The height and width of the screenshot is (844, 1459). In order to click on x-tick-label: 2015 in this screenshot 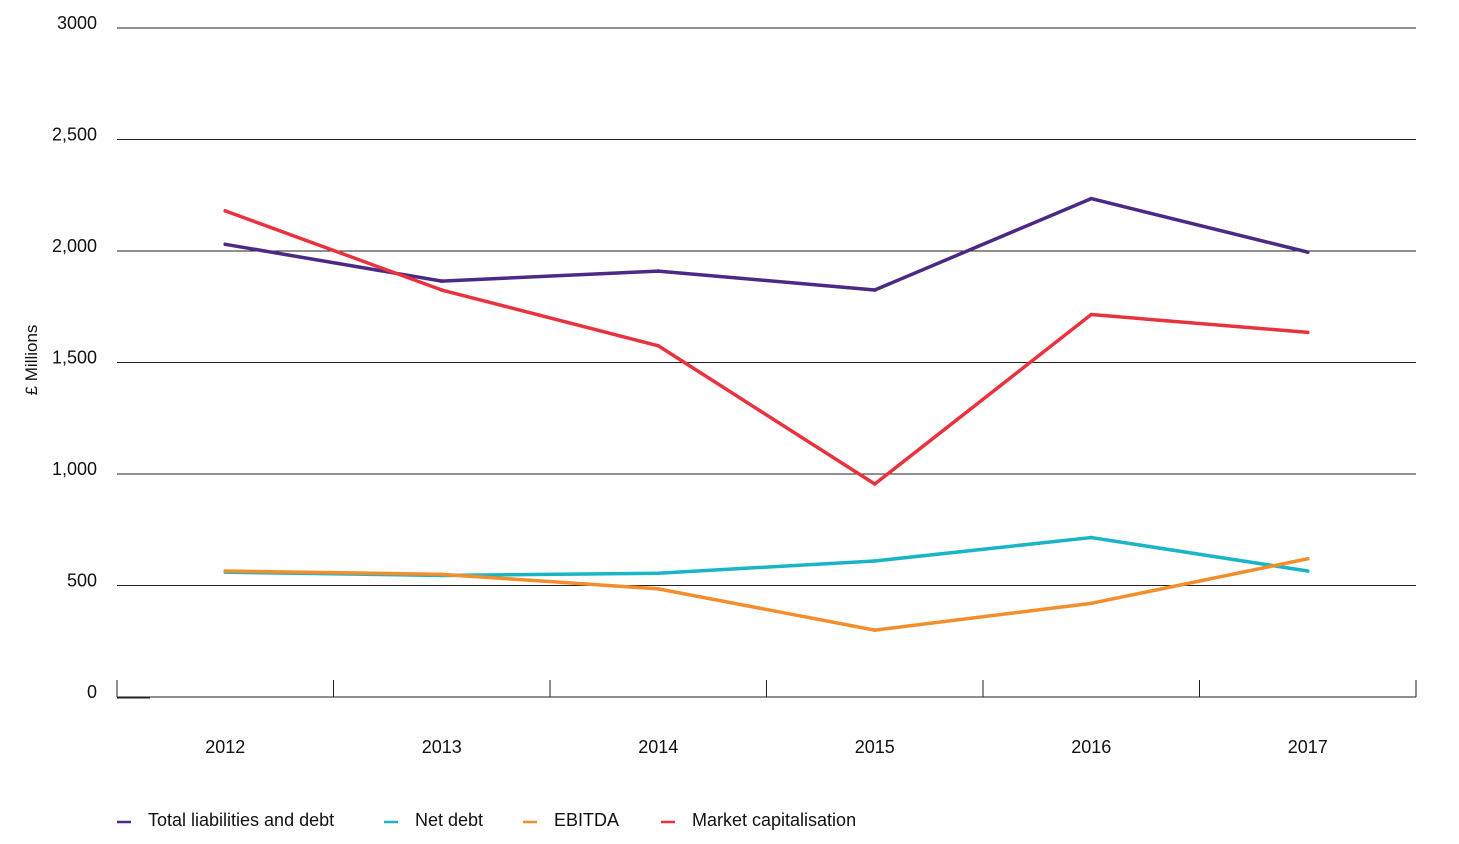, I will do `click(875, 747)`.